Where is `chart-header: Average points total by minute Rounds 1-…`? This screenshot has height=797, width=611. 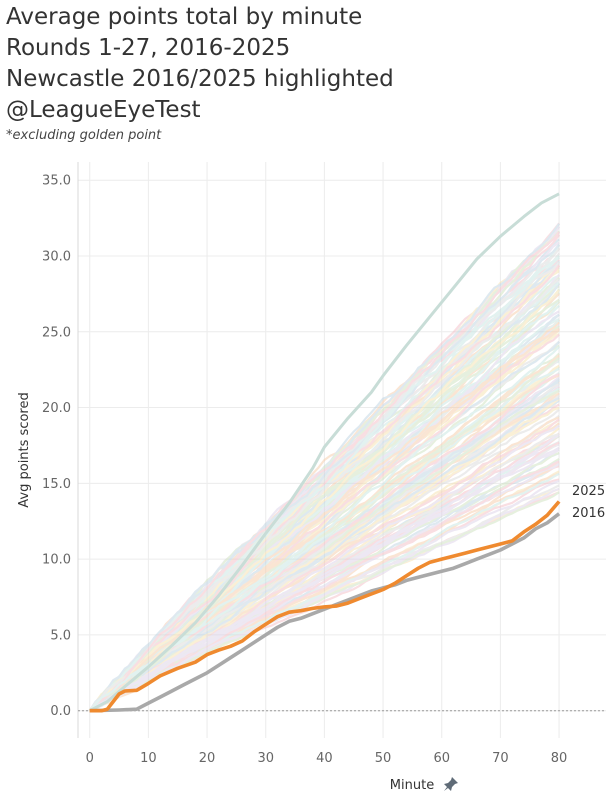
chart-header: Average points total by minute Rounds 1-… is located at coordinates (200, 72).